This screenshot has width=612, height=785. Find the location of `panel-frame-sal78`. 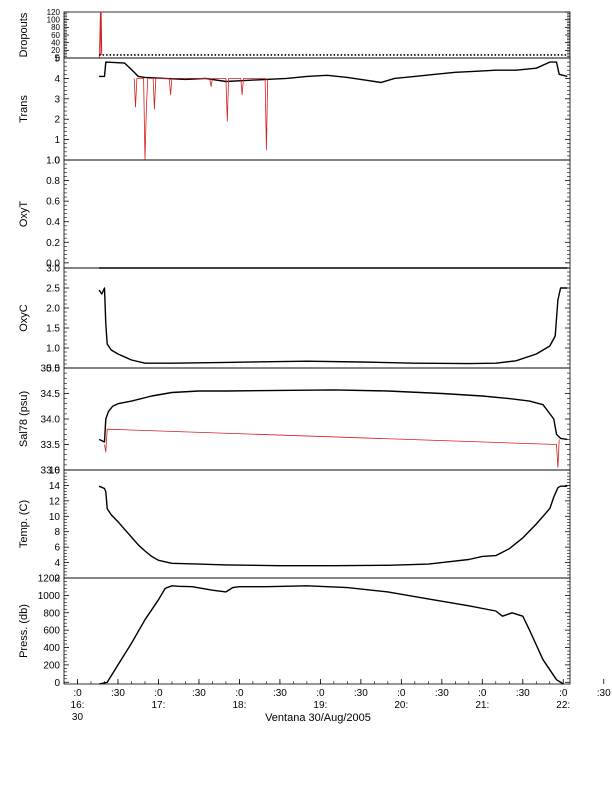

panel-frame-sal78 is located at coordinates (317, 419).